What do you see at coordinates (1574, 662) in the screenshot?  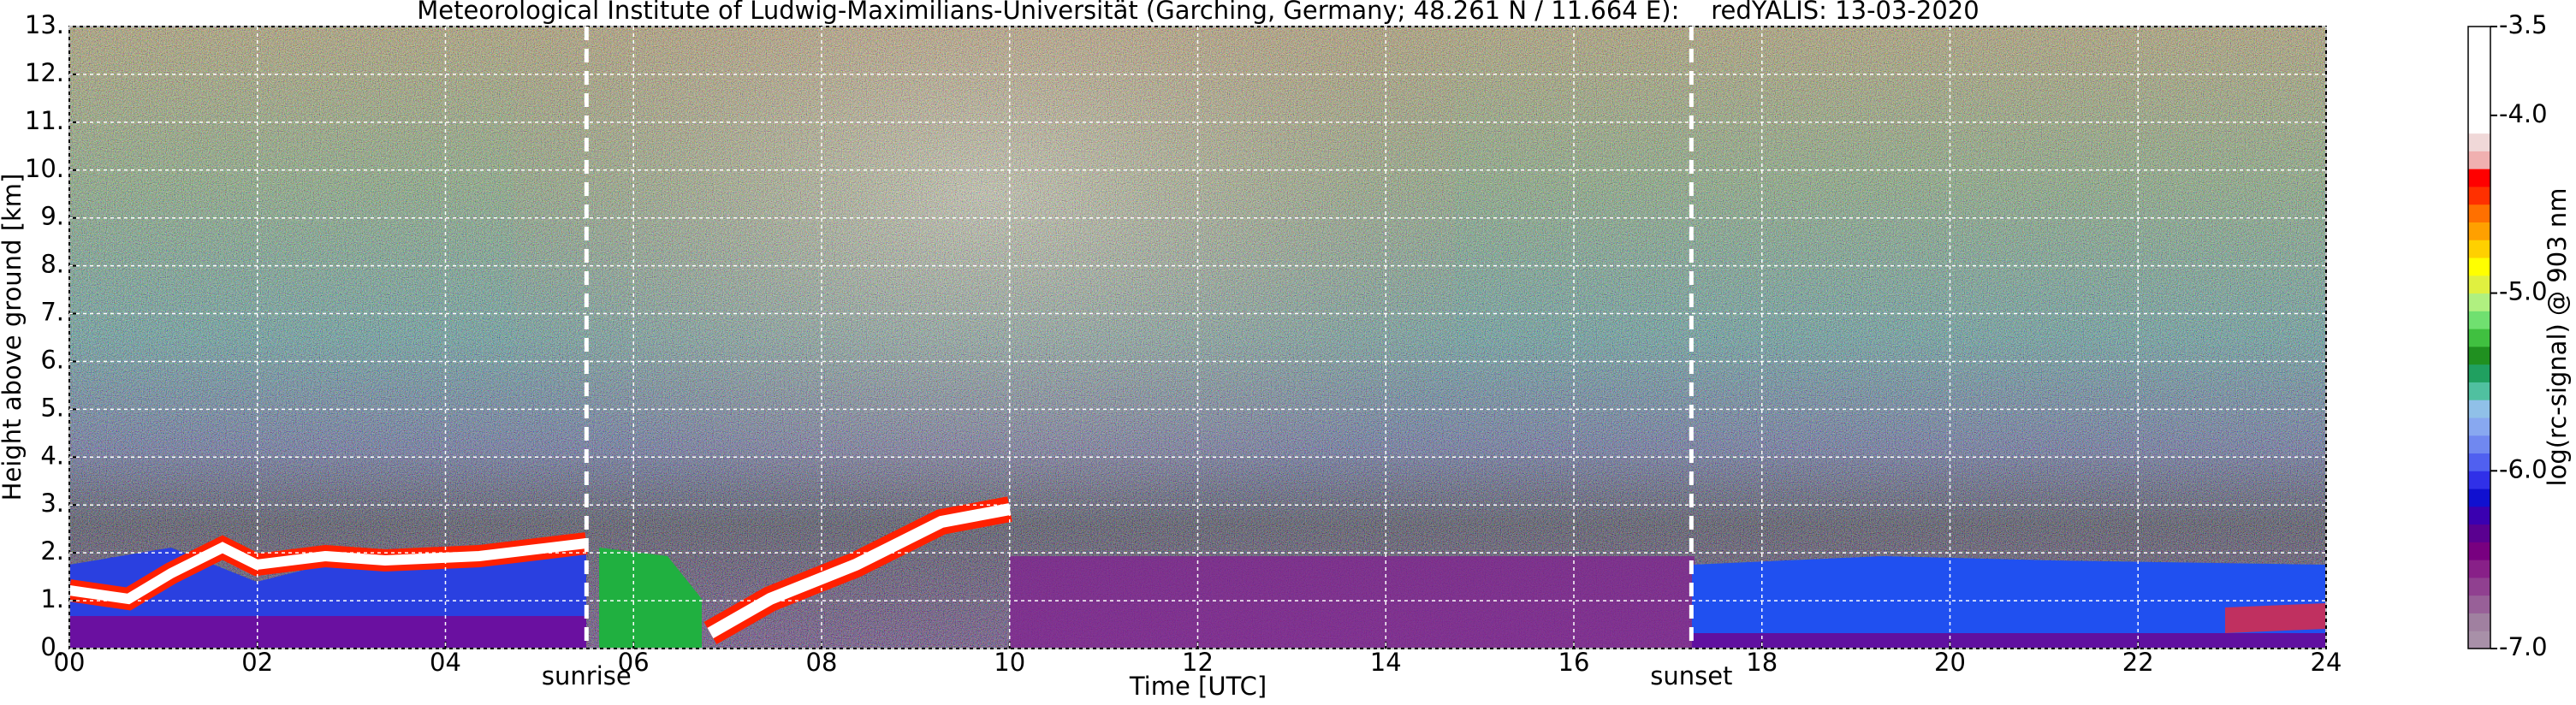 I see `x-tick-label: 16` at bounding box center [1574, 662].